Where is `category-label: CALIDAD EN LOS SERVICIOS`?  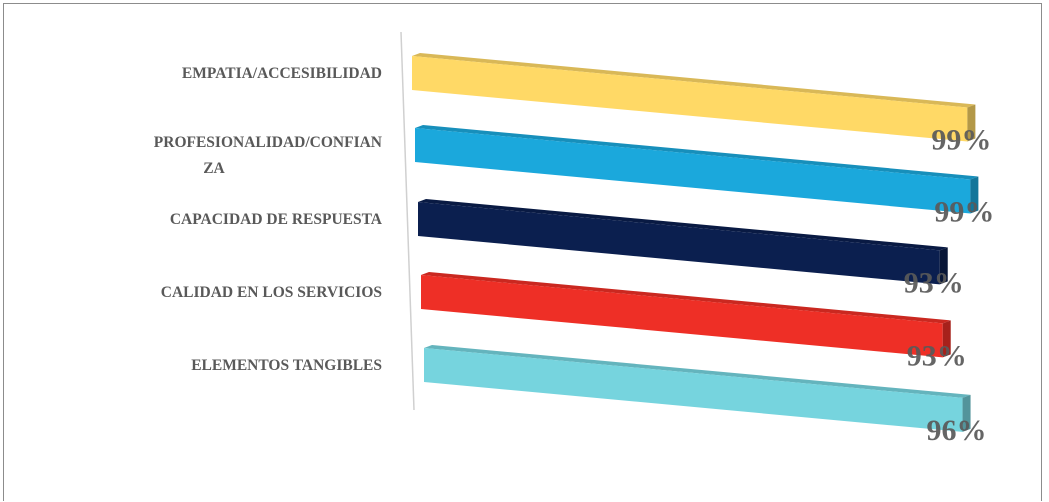
category-label: CALIDAD EN LOS SERVICIOS is located at coordinates (271, 292).